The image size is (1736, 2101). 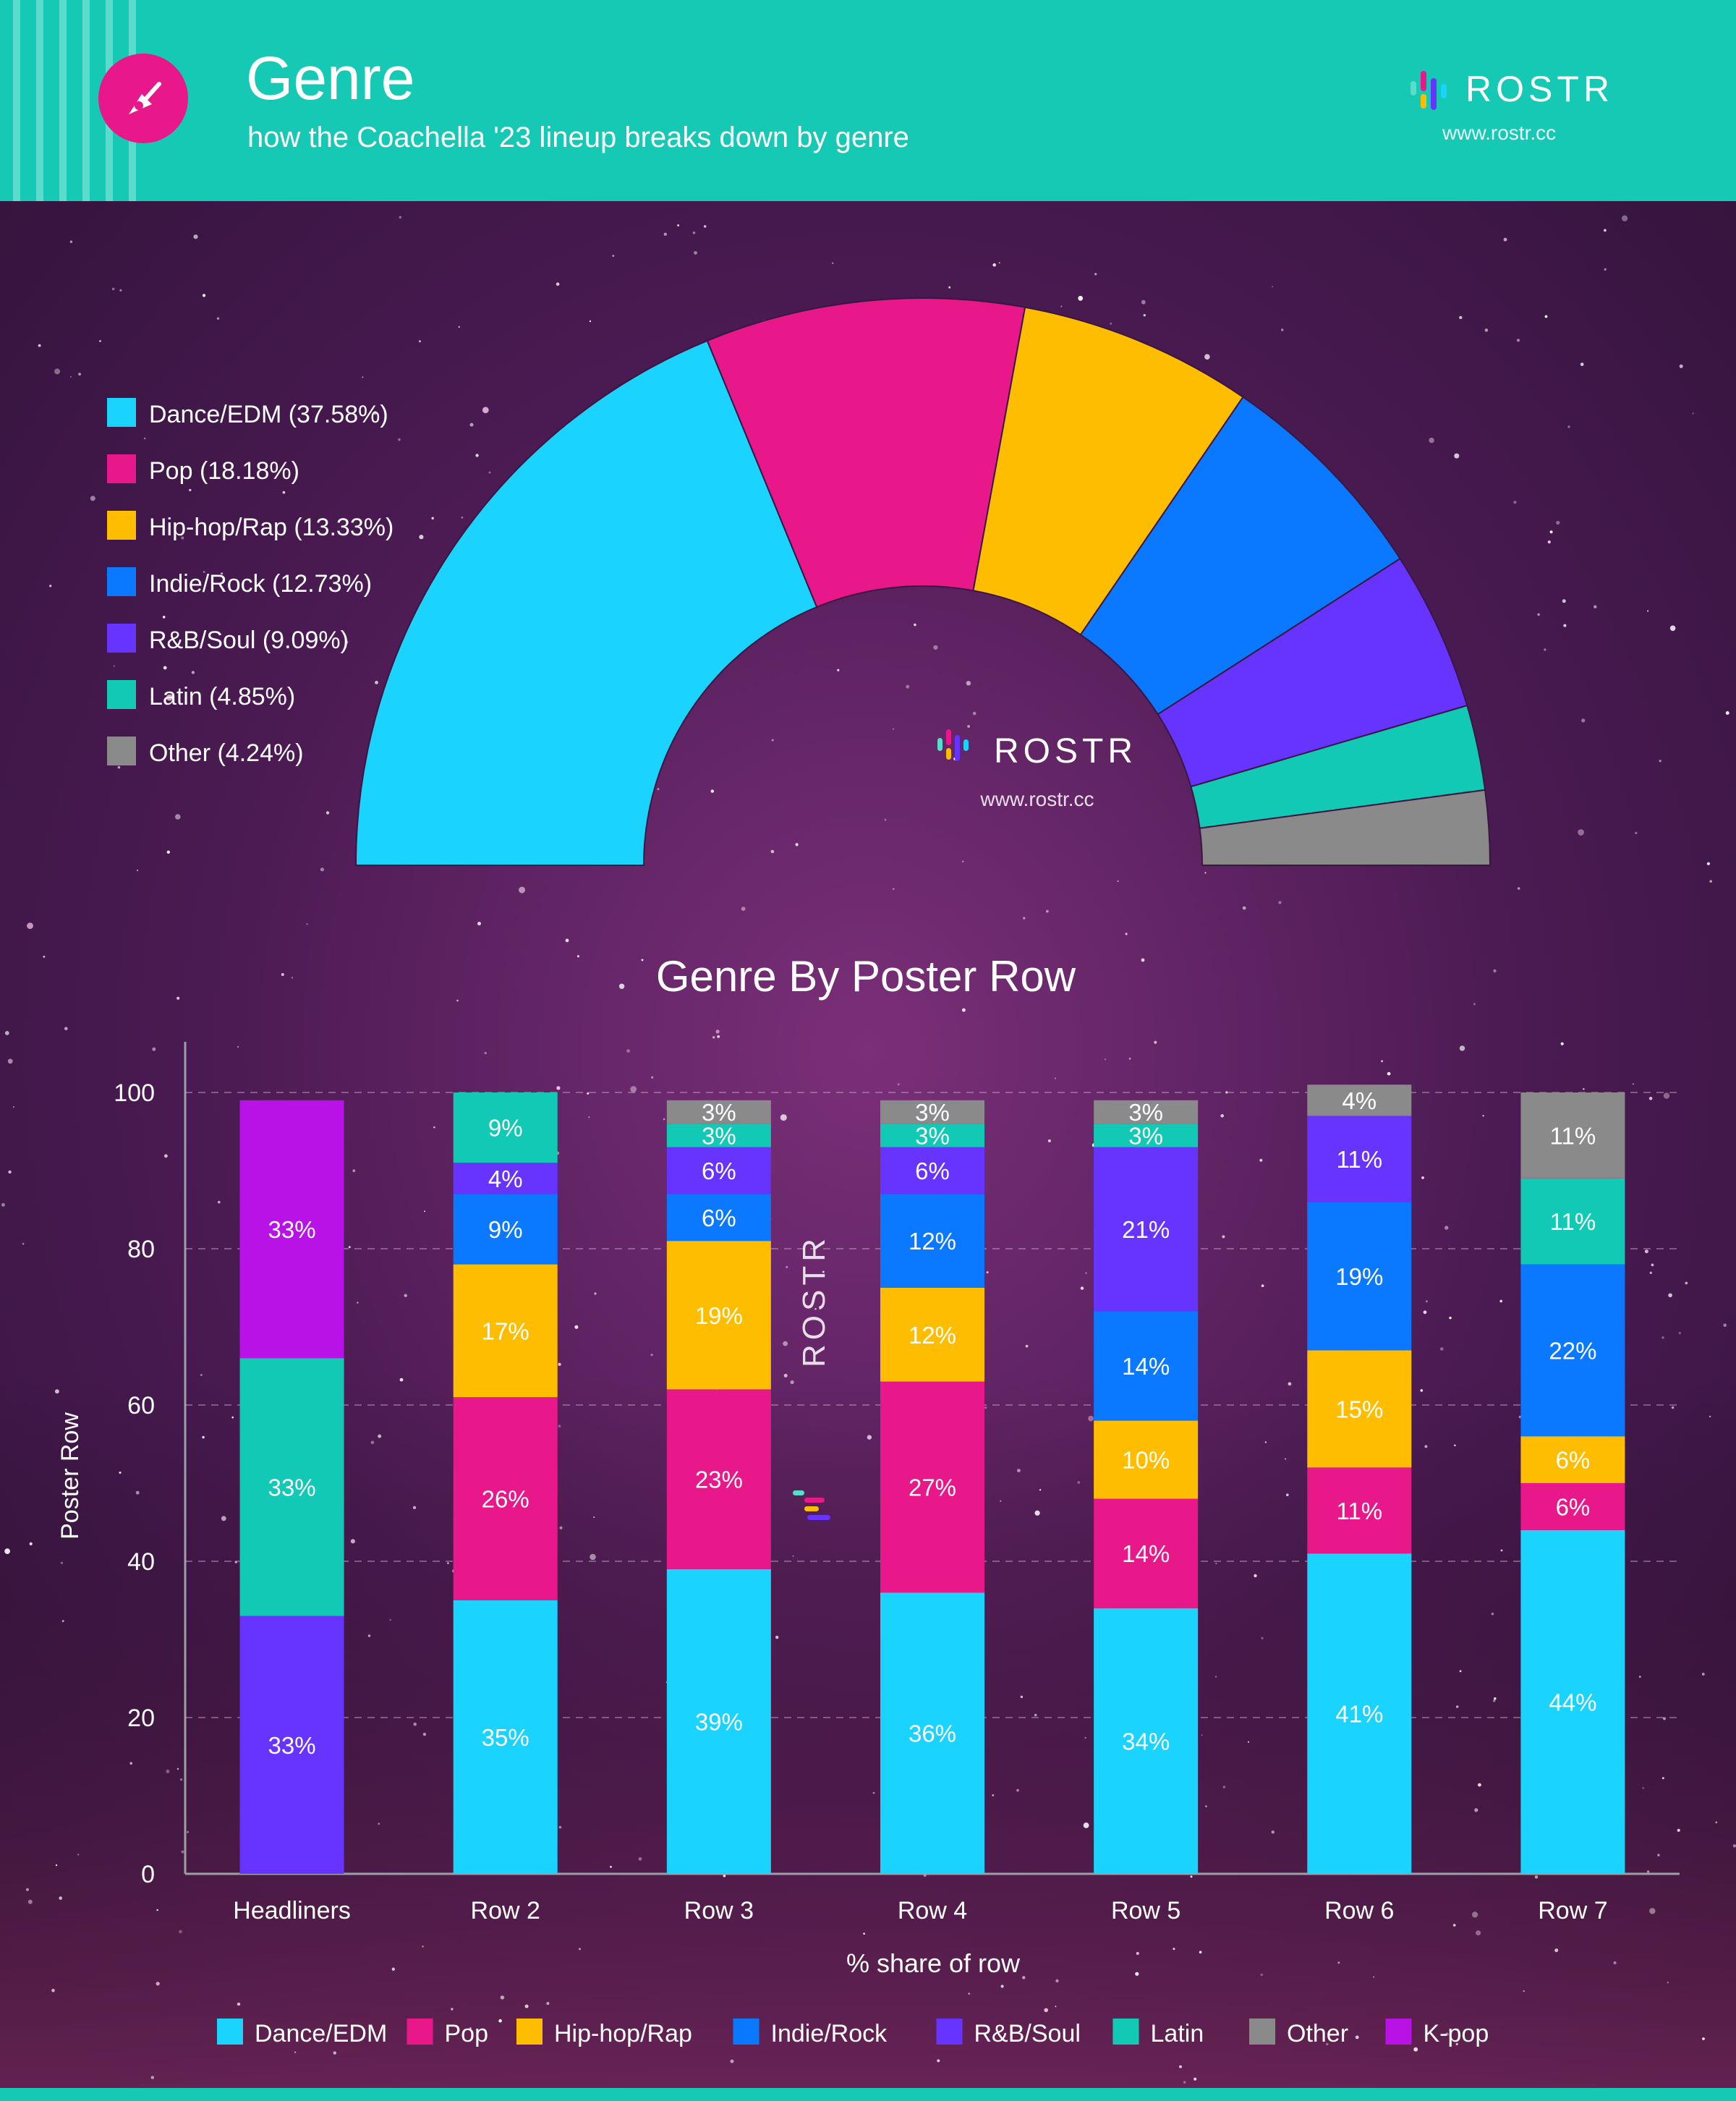 What do you see at coordinates (292, 1229) in the screenshot?
I see `bar-value-label: 33%` at bounding box center [292, 1229].